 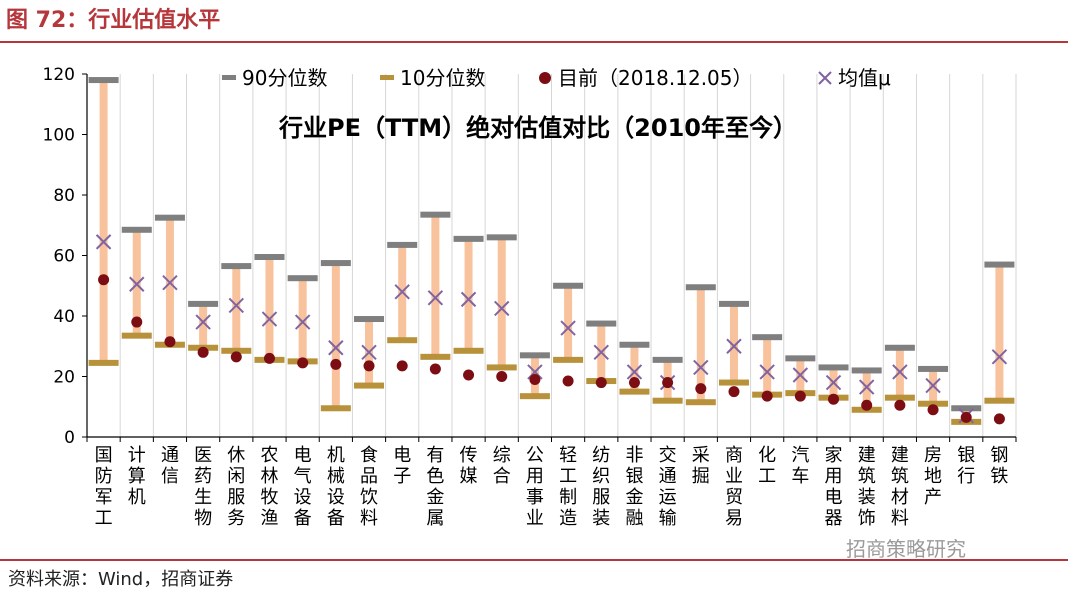 What do you see at coordinates (64, 378) in the screenshot?
I see `y-tick-label: 20` at bounding box center [64, 378].